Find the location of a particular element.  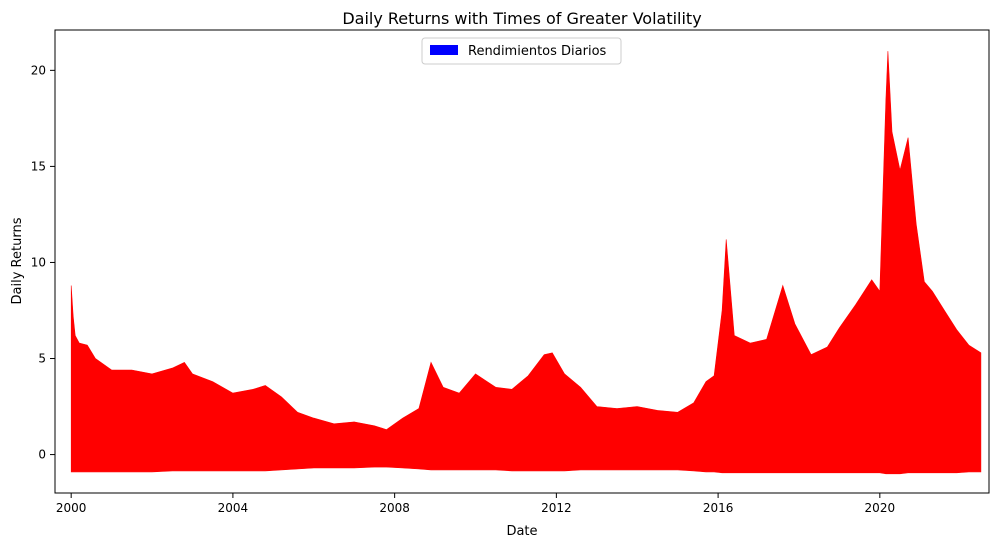

legend-box is located at coordinates (521, 51).